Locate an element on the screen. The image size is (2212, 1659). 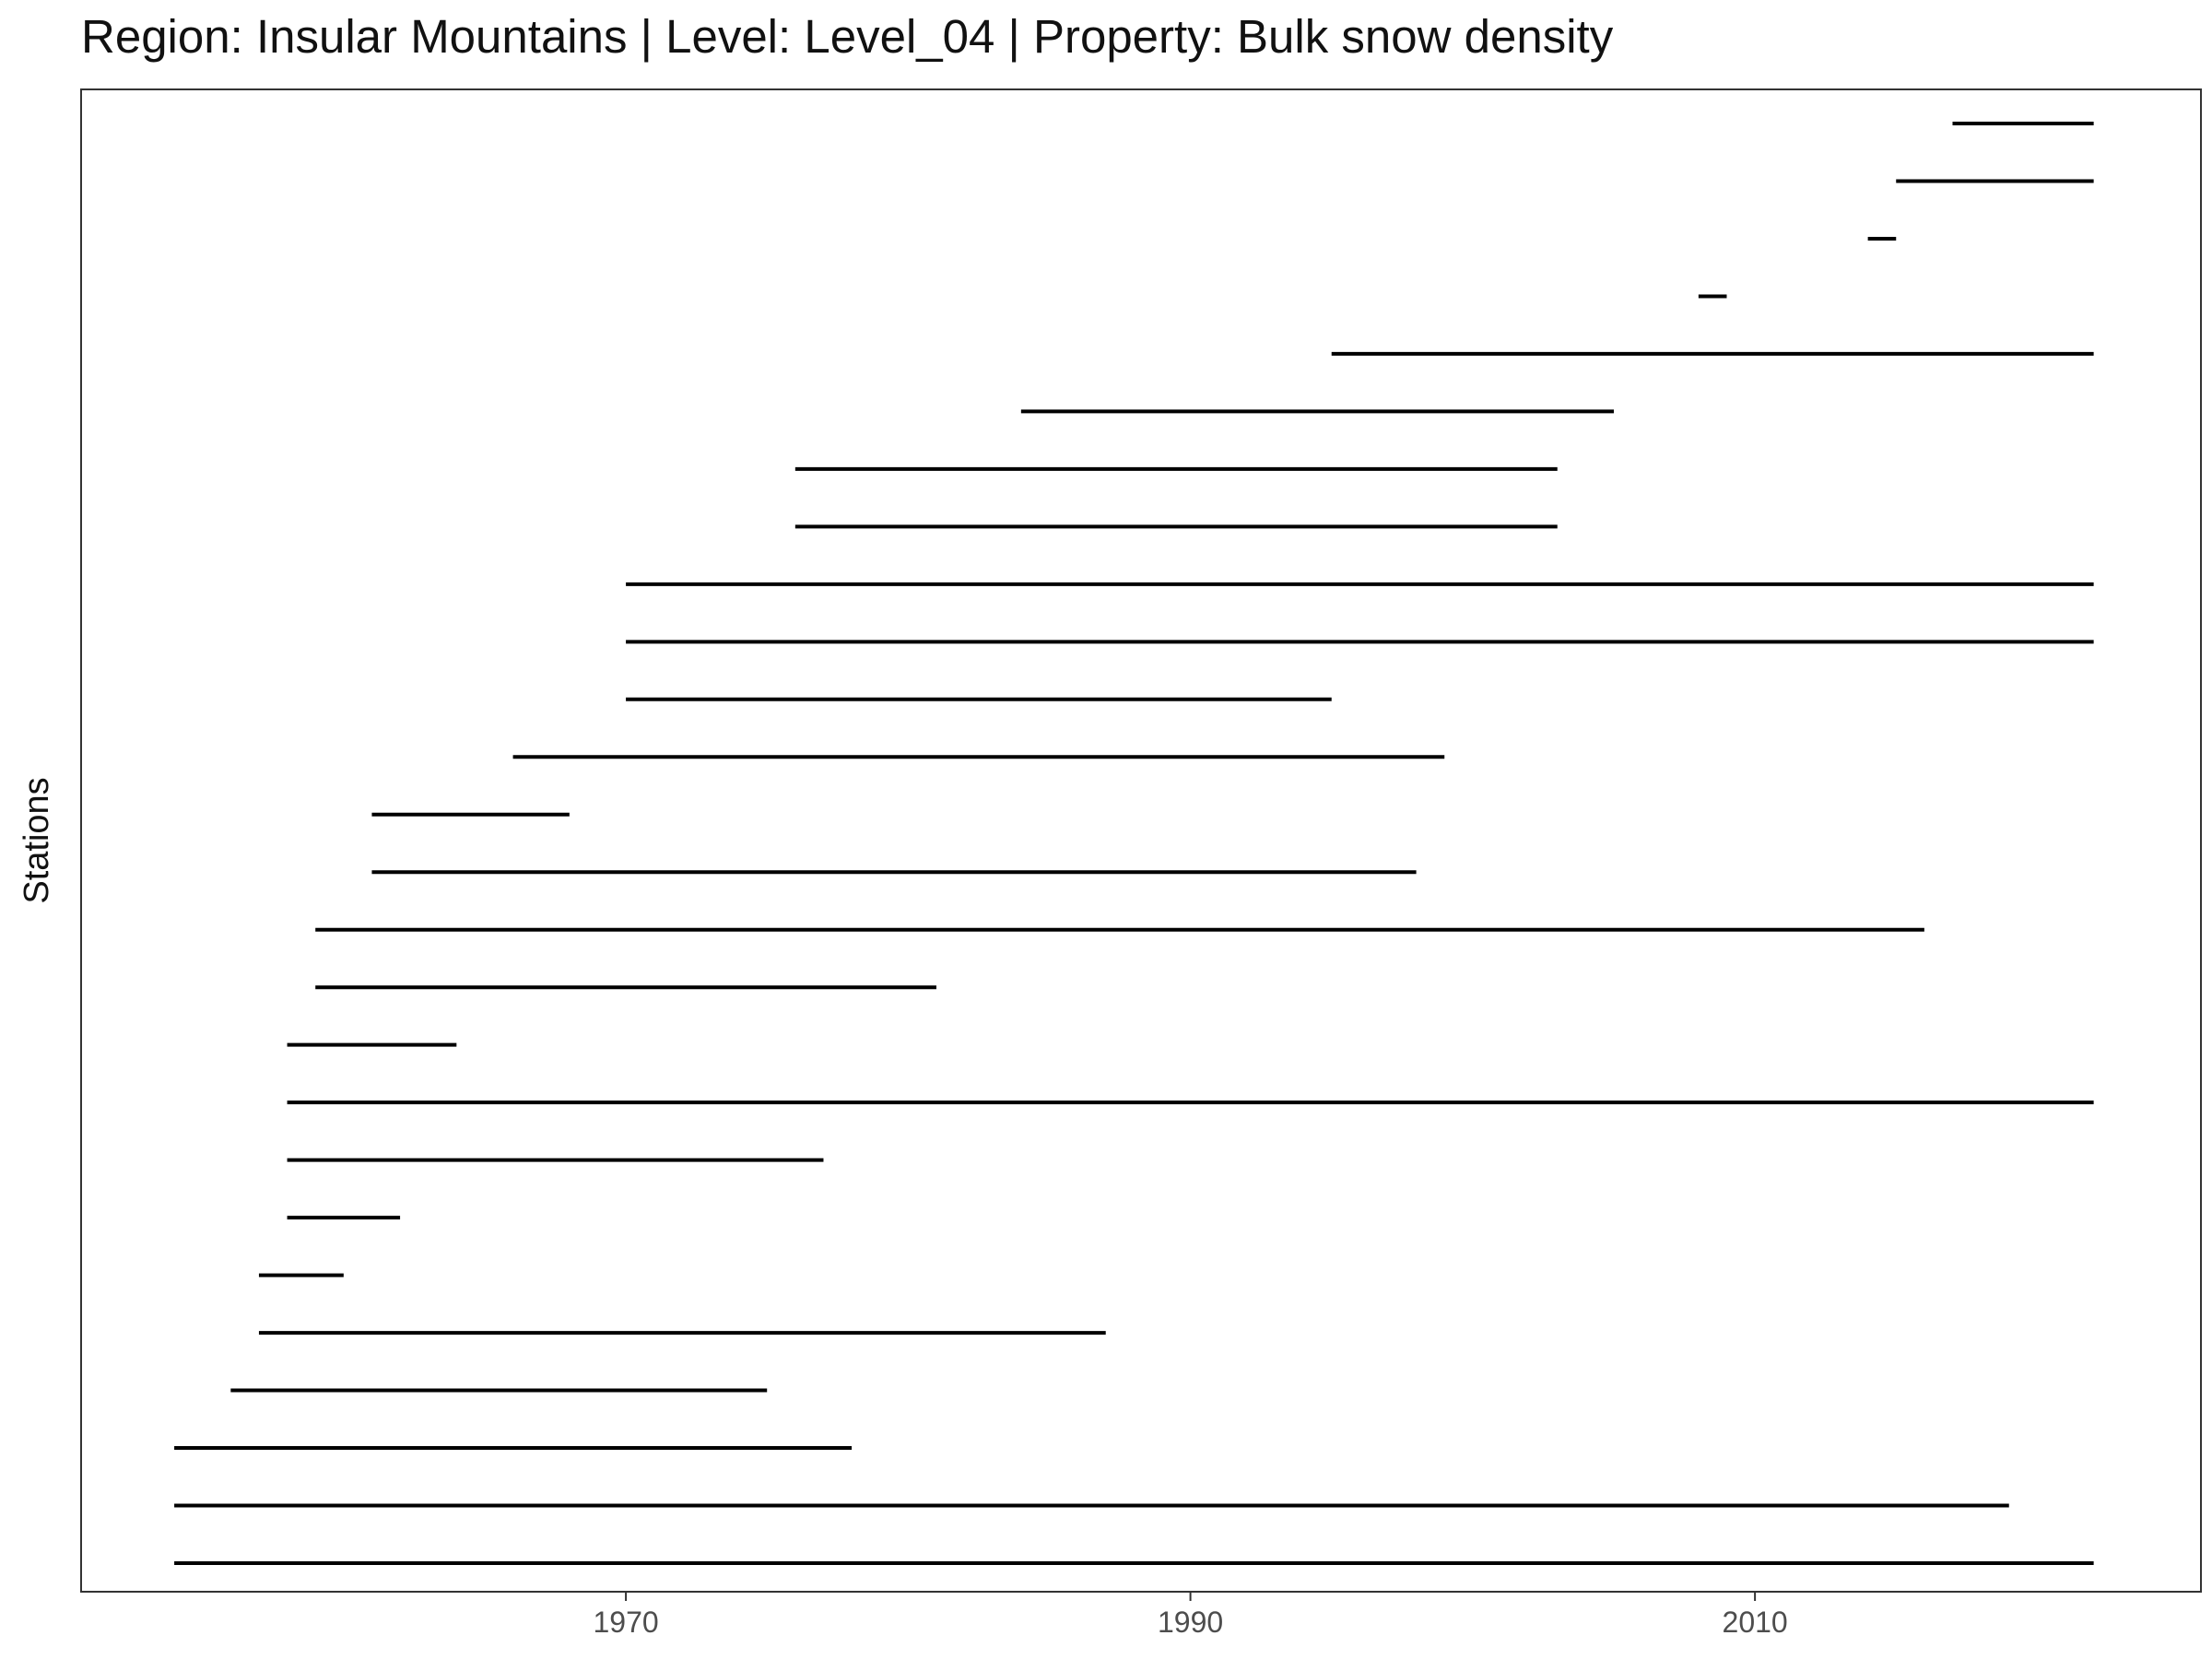
y-axis-title: Stations is located at coordinates (37, 840).